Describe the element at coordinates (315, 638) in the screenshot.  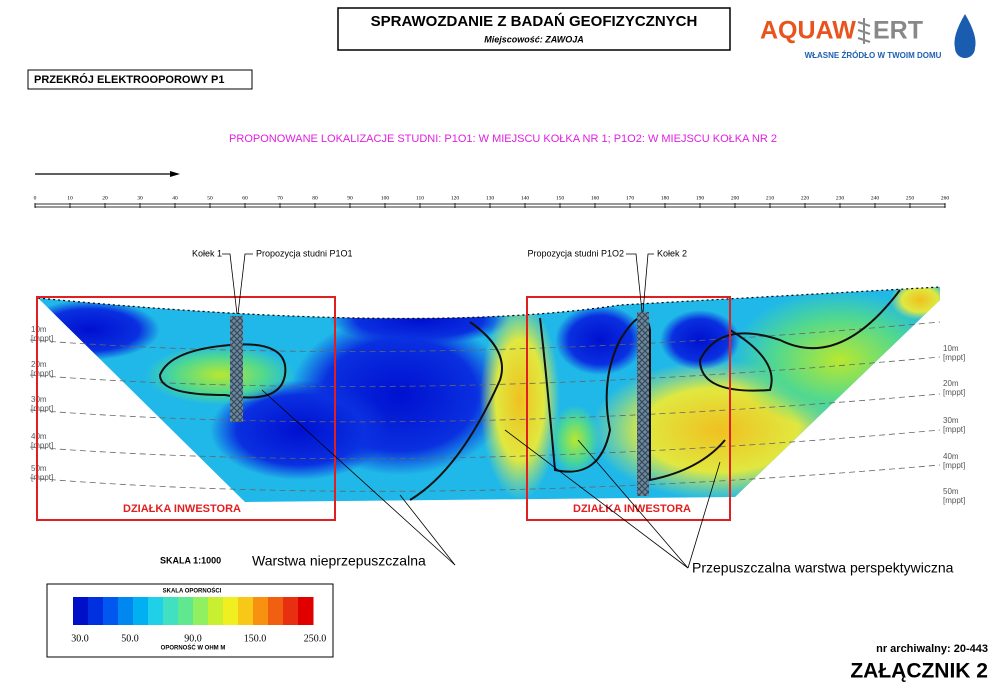
I see `legend-label: 250.0` at that location.